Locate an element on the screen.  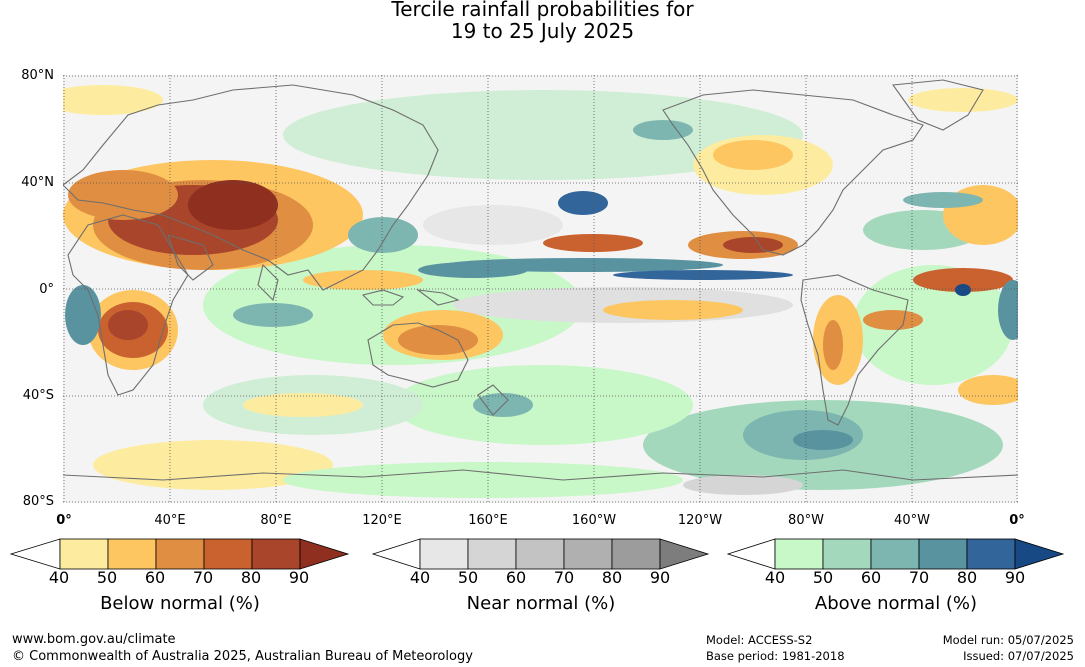
below-normal-colorbar is located at coordinates (180, 554).